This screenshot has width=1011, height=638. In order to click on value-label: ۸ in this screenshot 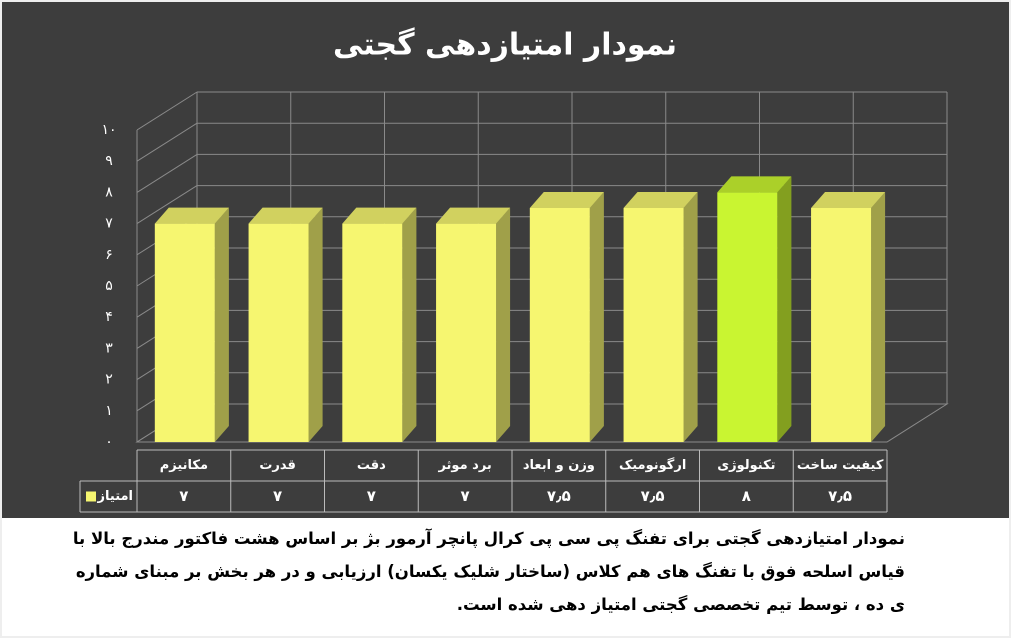, I will do `click(746, 496)`.